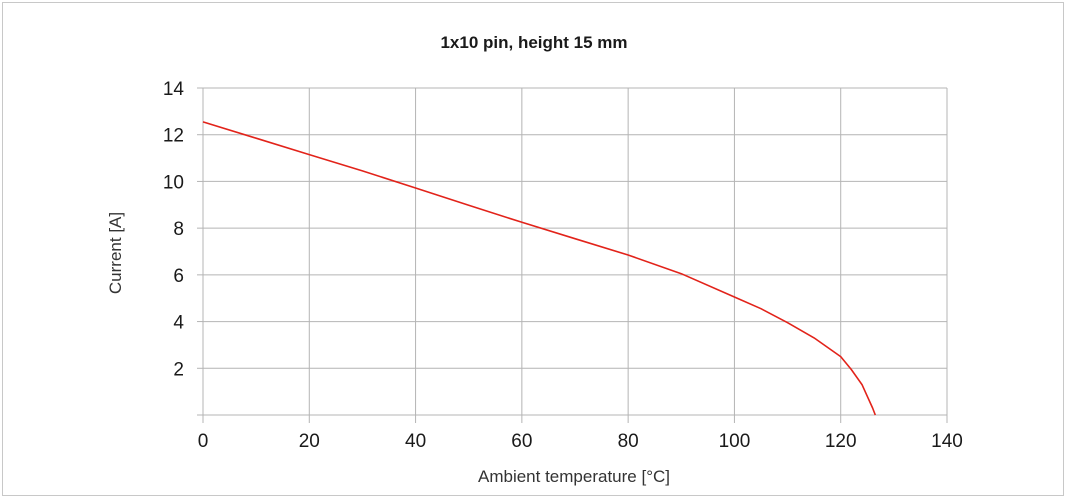 The height and width of the screenshot is (499, 1068). I want to click on y-tick-label: 8, so click(178, 229).